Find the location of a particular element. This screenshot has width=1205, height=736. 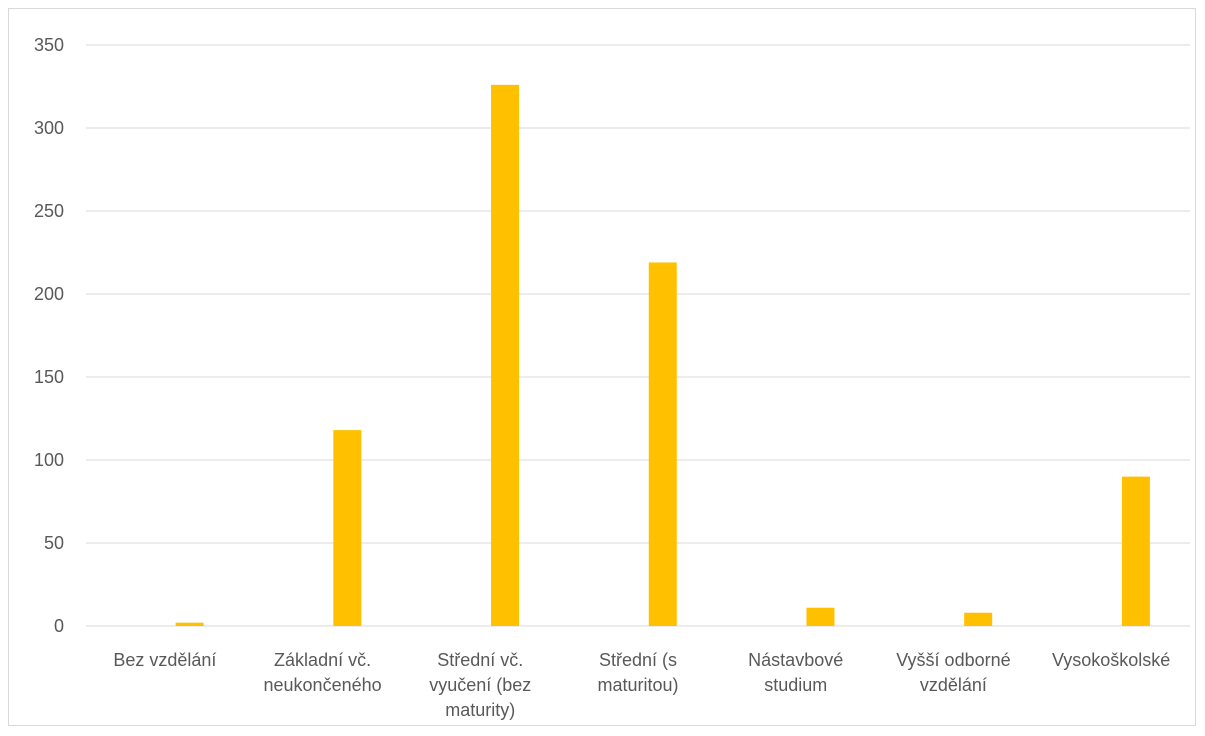

y-tick-label: 50 is located at coordinates (54, 543).